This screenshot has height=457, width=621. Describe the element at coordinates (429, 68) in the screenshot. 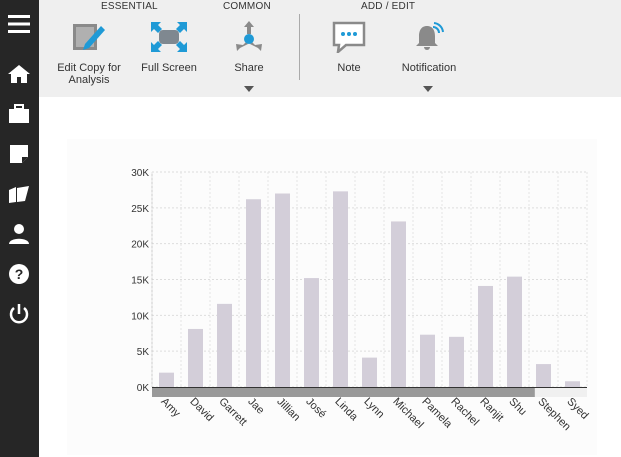

I see `notification-label: Notification` at that location.